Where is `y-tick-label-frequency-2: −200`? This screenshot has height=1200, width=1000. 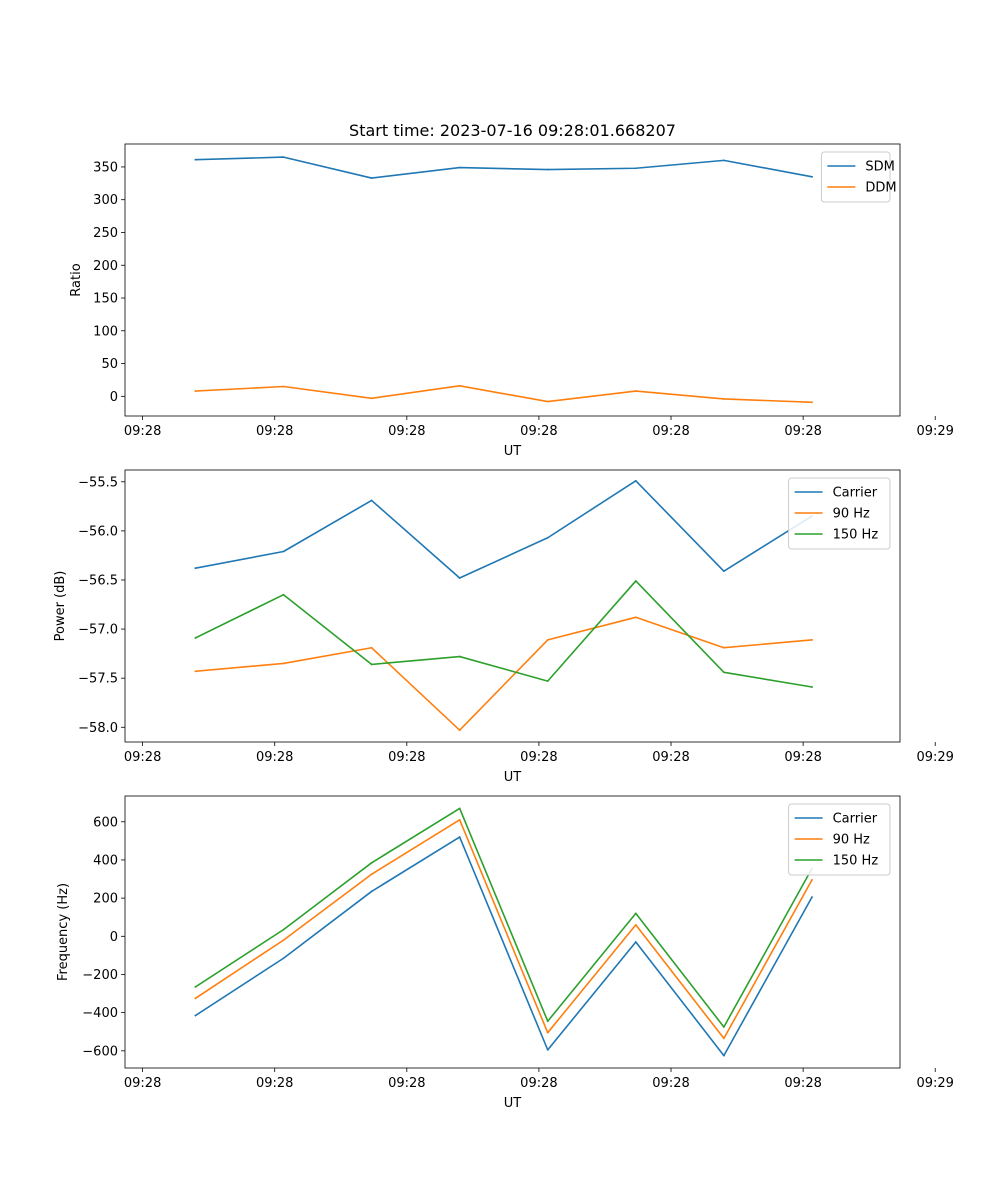 y-tick-label-frequency-2: −200 is located at coordinates (100, 975).